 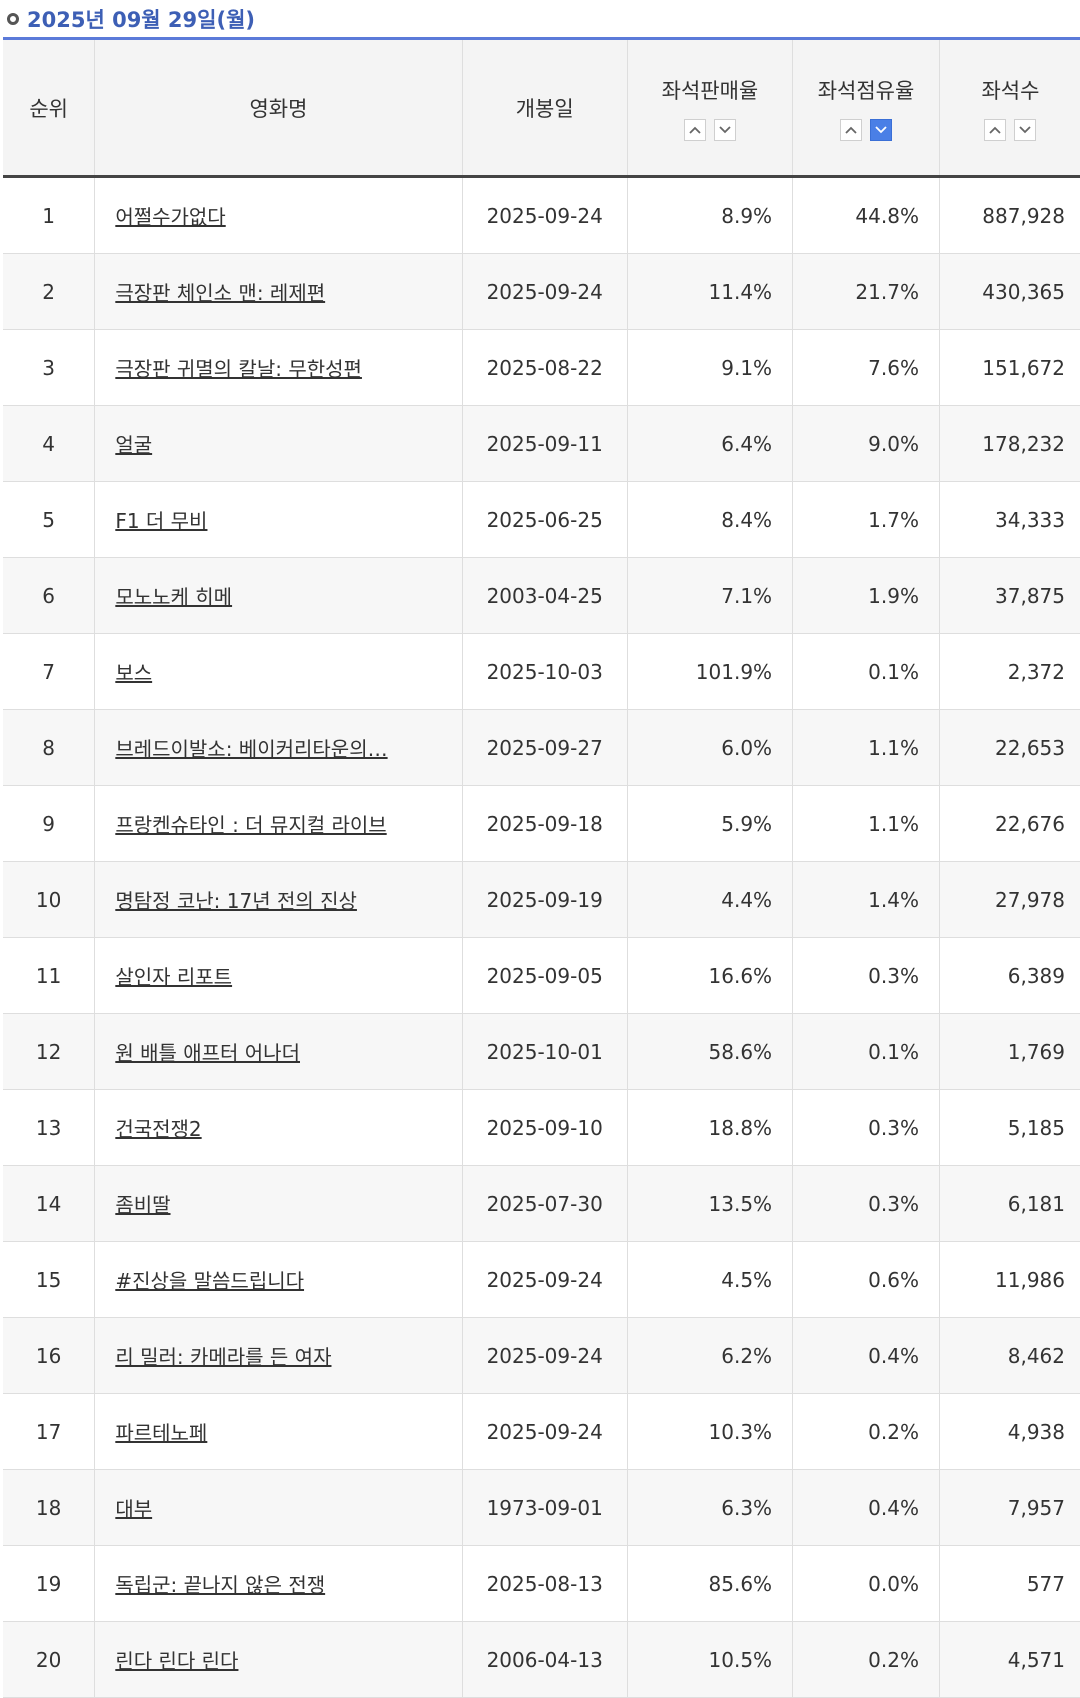 What do you see at coordinates (278, 109) in the screenshot?
I see `header-title: 영화명` at bounding box center [278, 109].